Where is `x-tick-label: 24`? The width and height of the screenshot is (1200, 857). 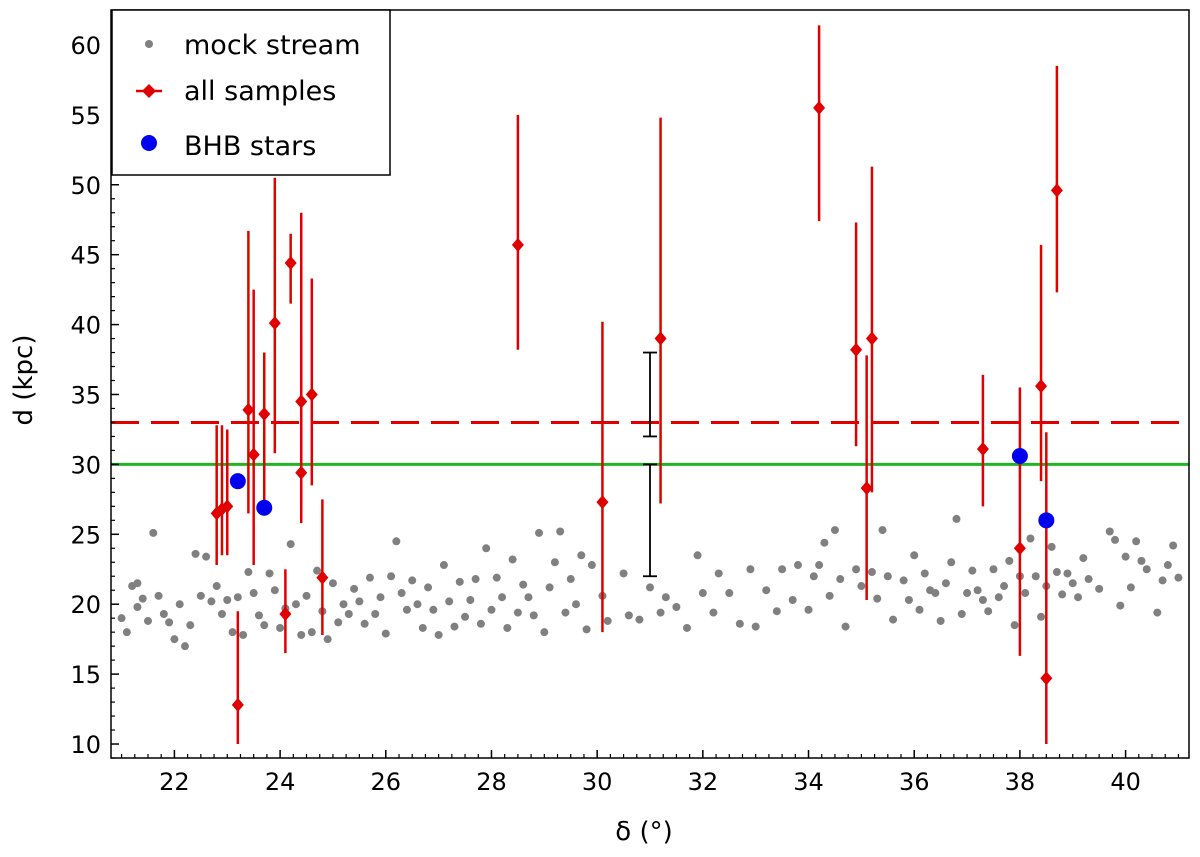
x-tick-label: 24 is located at coordinates (280, 782).